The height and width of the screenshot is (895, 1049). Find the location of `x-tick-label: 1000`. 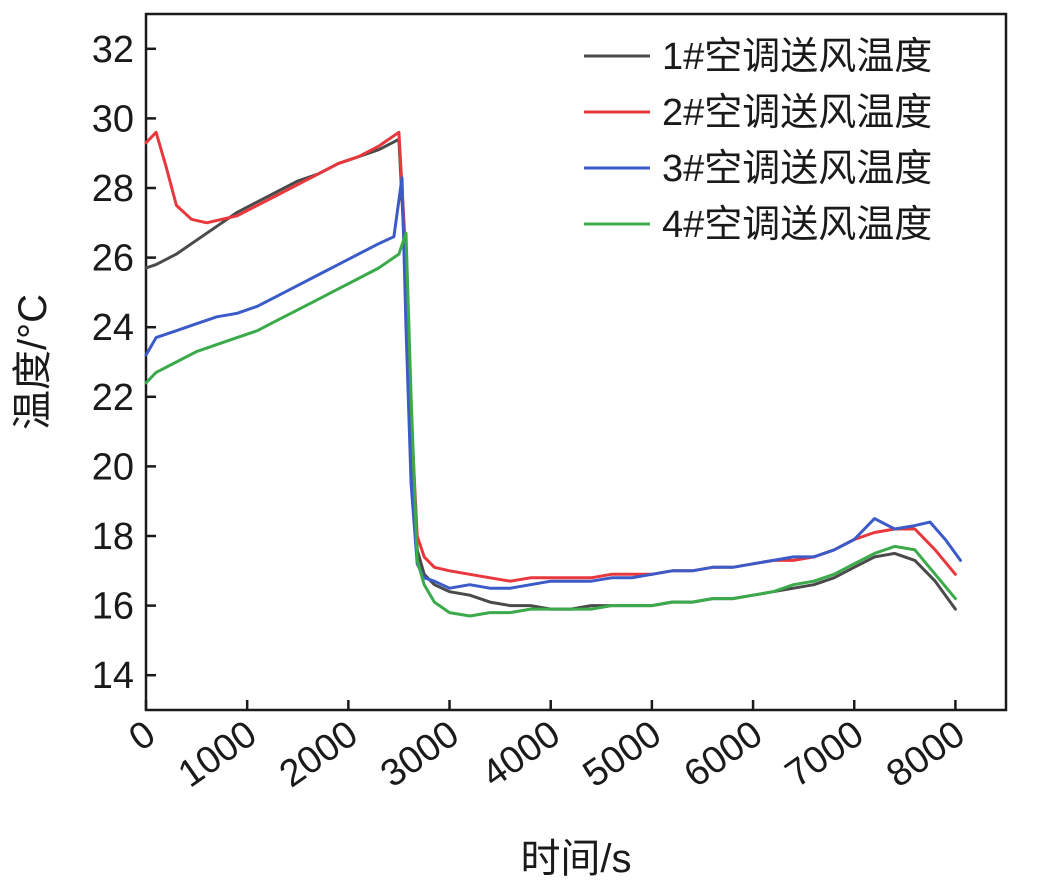

x-tick-label: 1000 is located at coordinates (217, 754).